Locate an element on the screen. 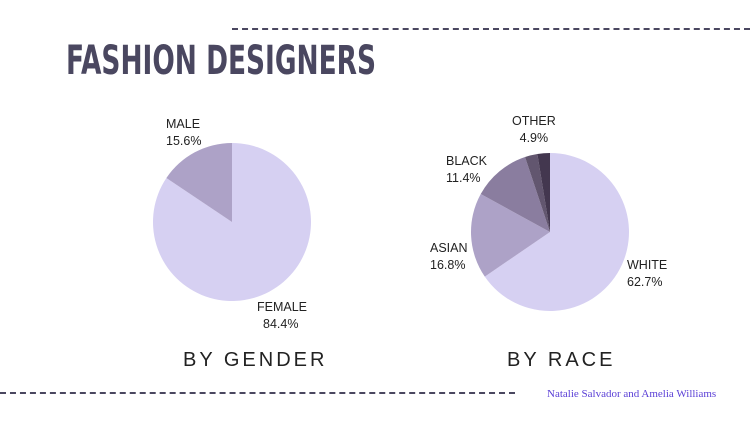 The height and width of the screenshot is (424, 750). label-male-name: MALE is located at coordinates (183, 124).